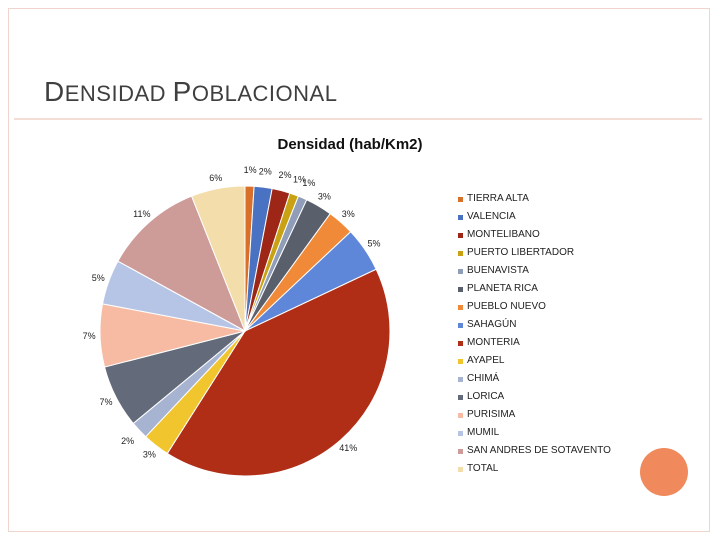 The width and height of the screenshot is (720, 540). Describe the element at coordinates (502, 288) in the screenshot. I see `legend-label: PLANETA RICA` at that location.